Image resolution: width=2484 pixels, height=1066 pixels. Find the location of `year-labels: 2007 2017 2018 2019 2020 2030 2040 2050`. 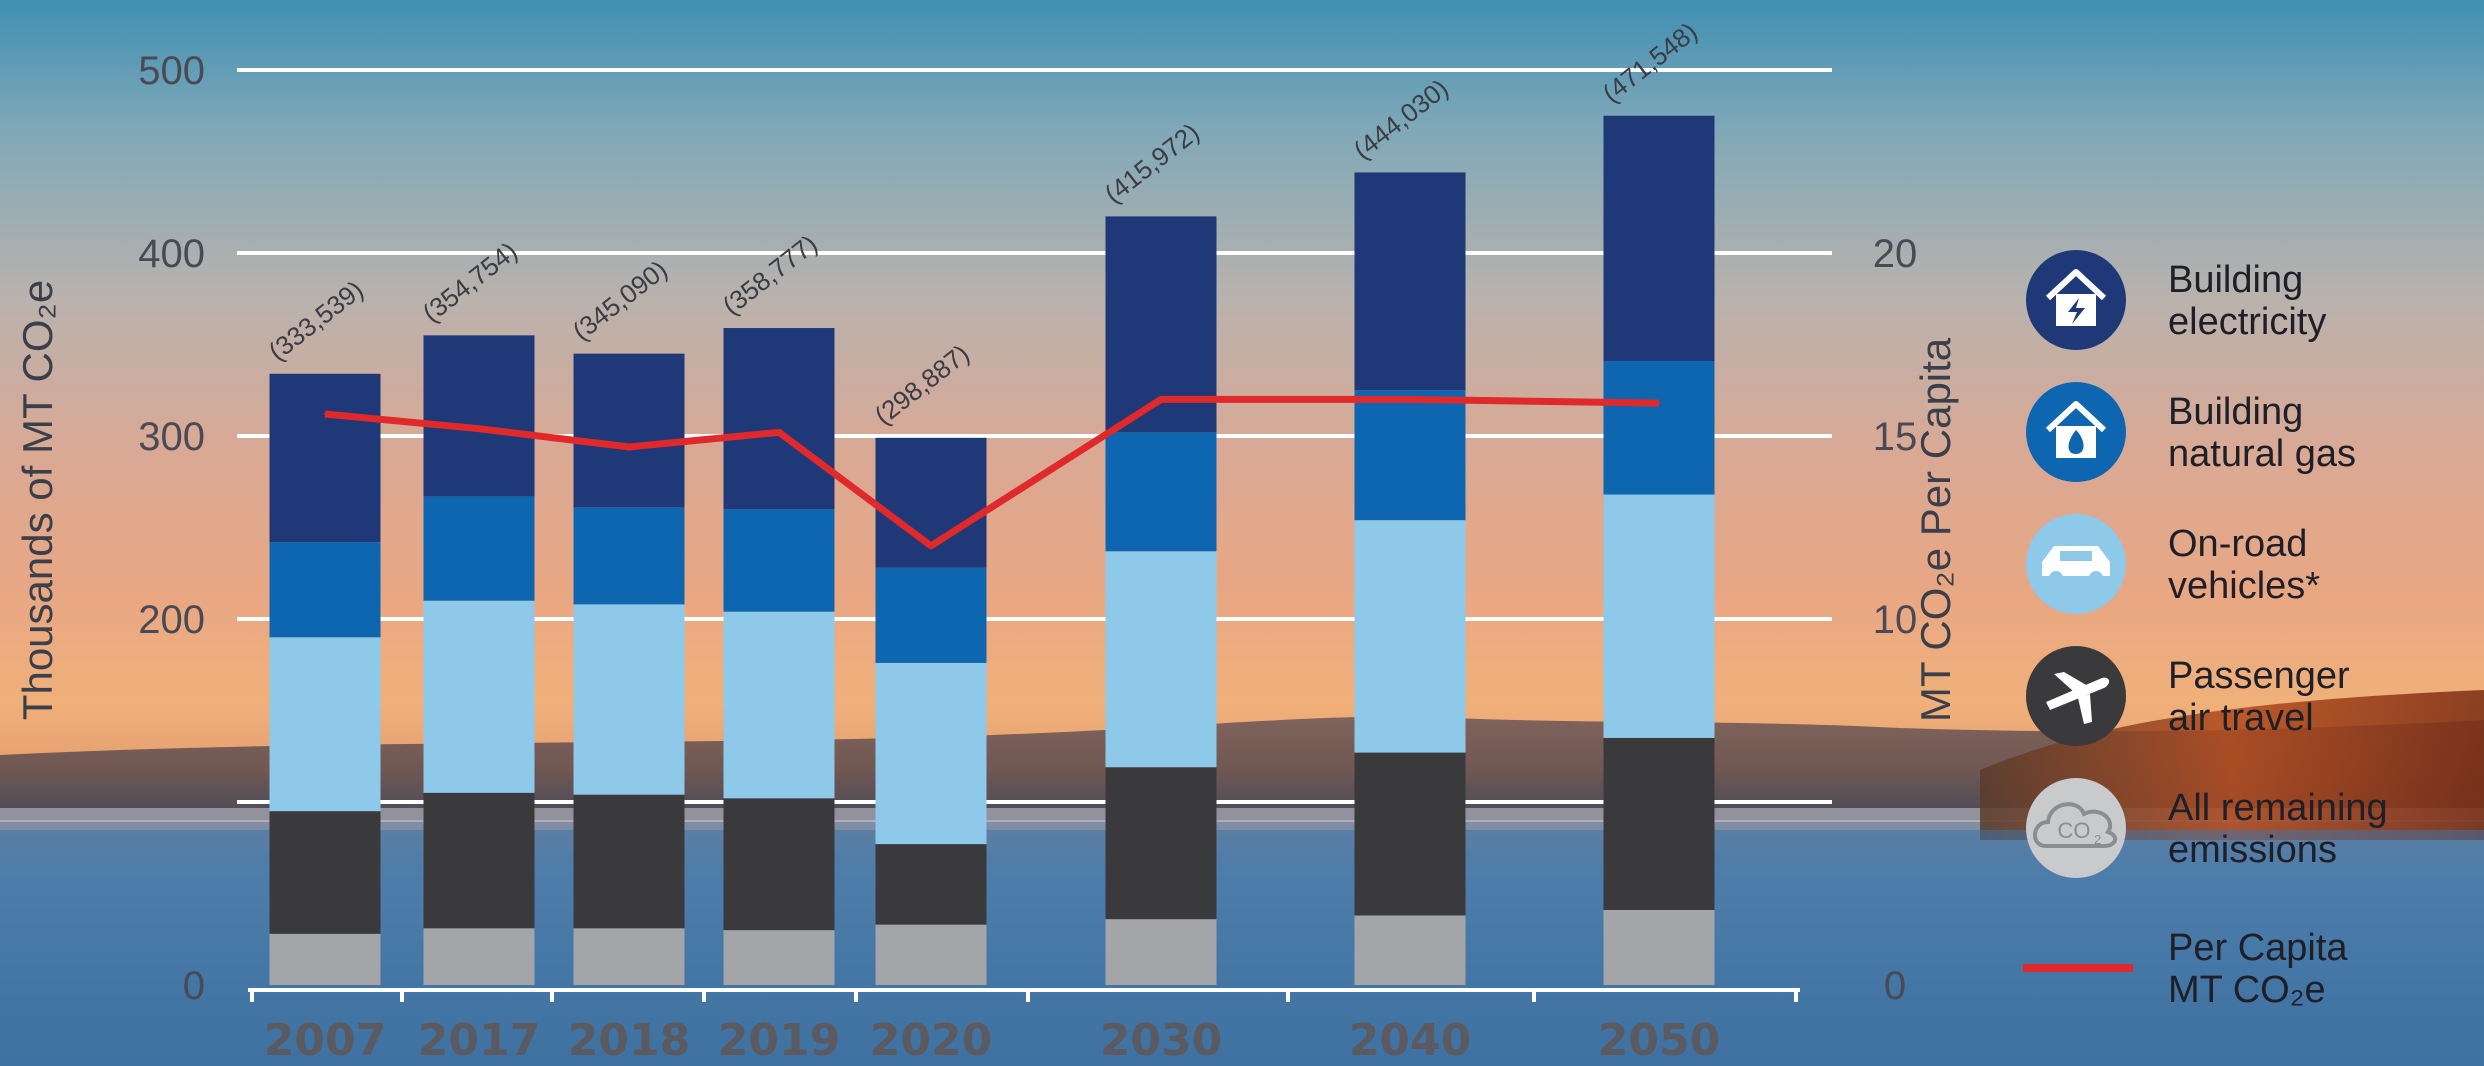

year-labels: 2007 2017 2018 2019 2020 2030 2040 2050 is located at coordinates (992, 1040).